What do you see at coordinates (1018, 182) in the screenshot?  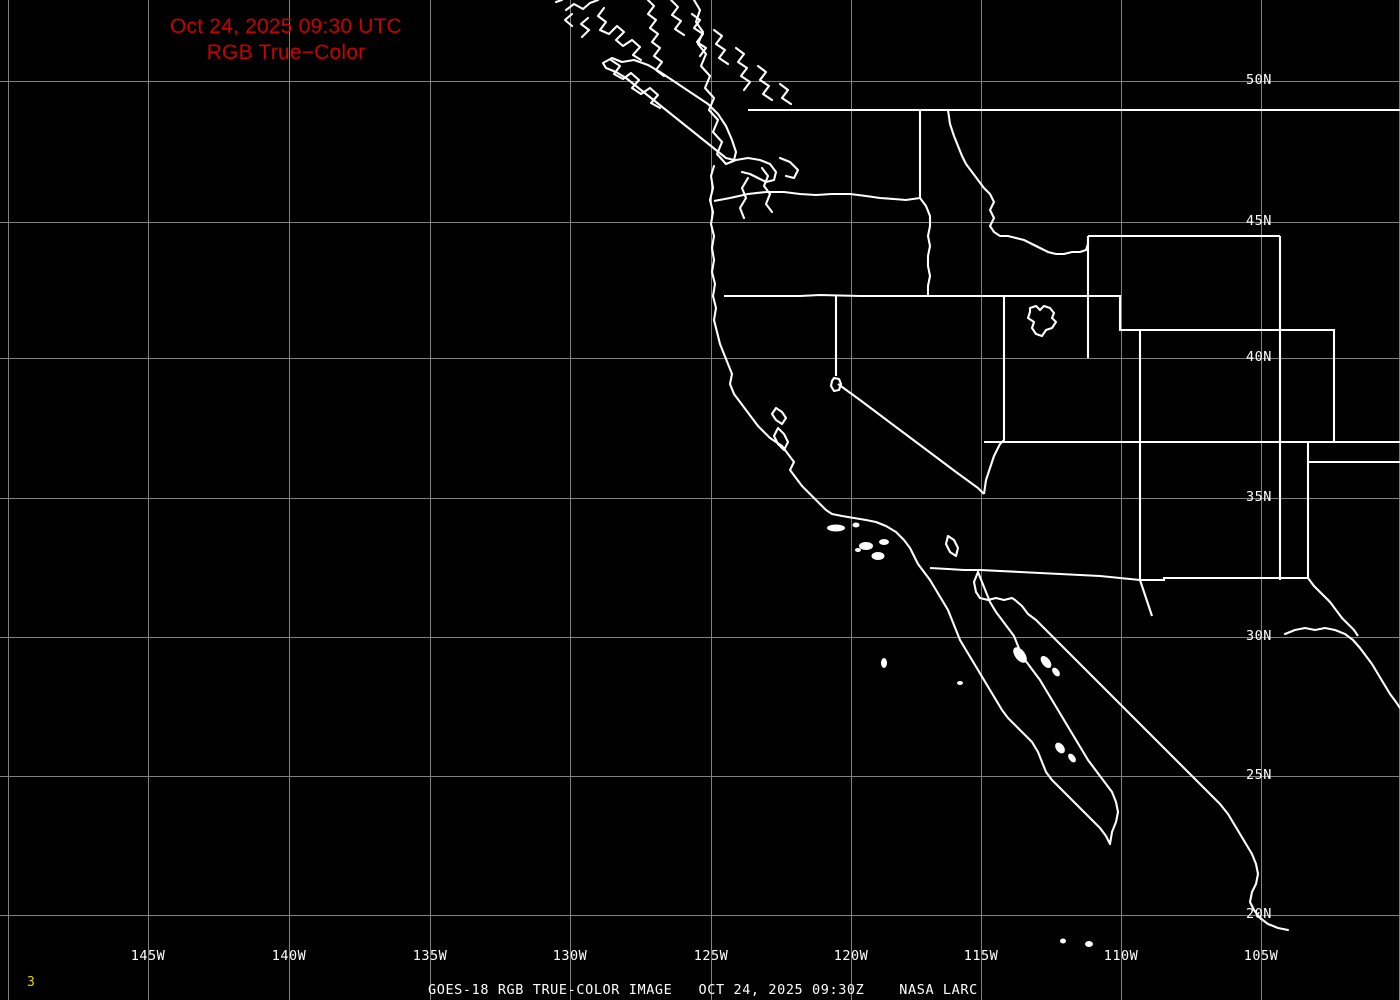 I see `border-idaho-montana` at bounding box center [1018, 182].